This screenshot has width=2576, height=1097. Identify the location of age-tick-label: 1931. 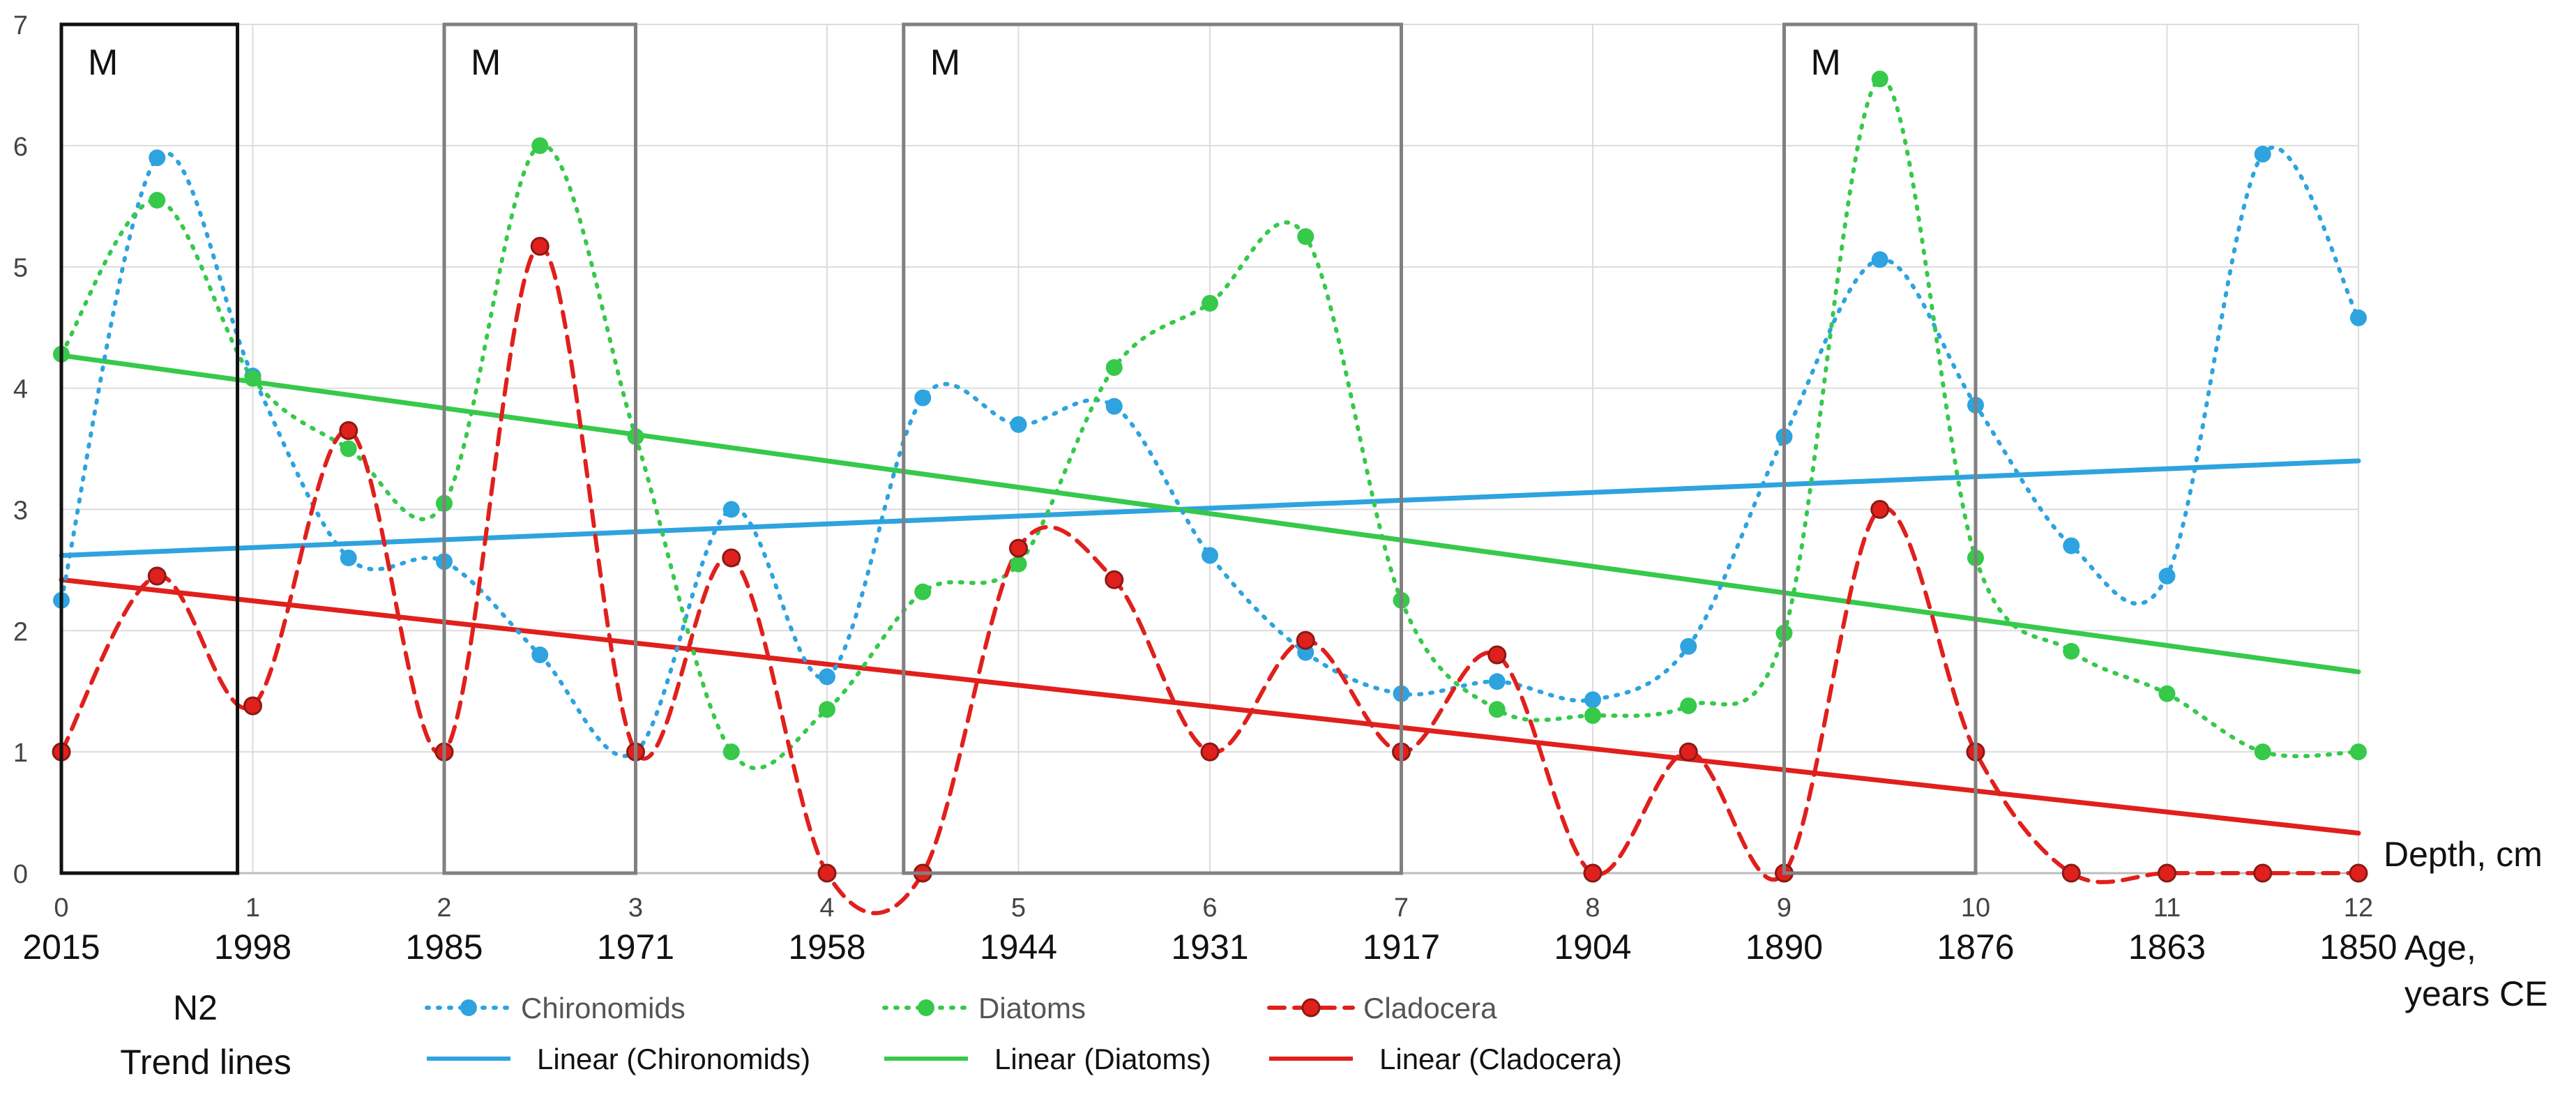
(1209, 947).